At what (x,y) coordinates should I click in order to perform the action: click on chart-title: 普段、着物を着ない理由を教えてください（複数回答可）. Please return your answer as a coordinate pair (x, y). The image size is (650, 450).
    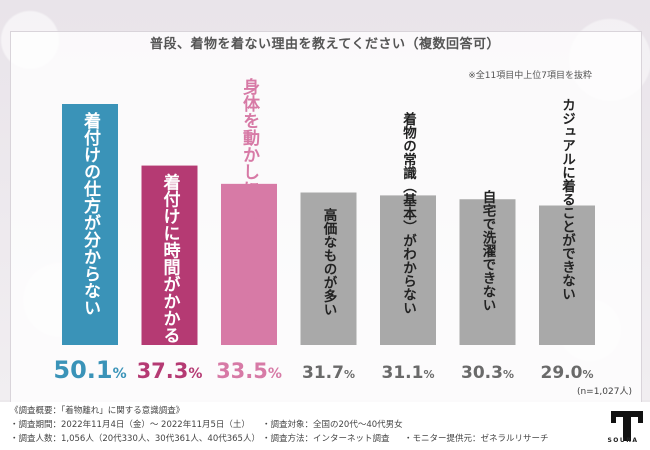
    Looking at the image, I should click on (325, 44).